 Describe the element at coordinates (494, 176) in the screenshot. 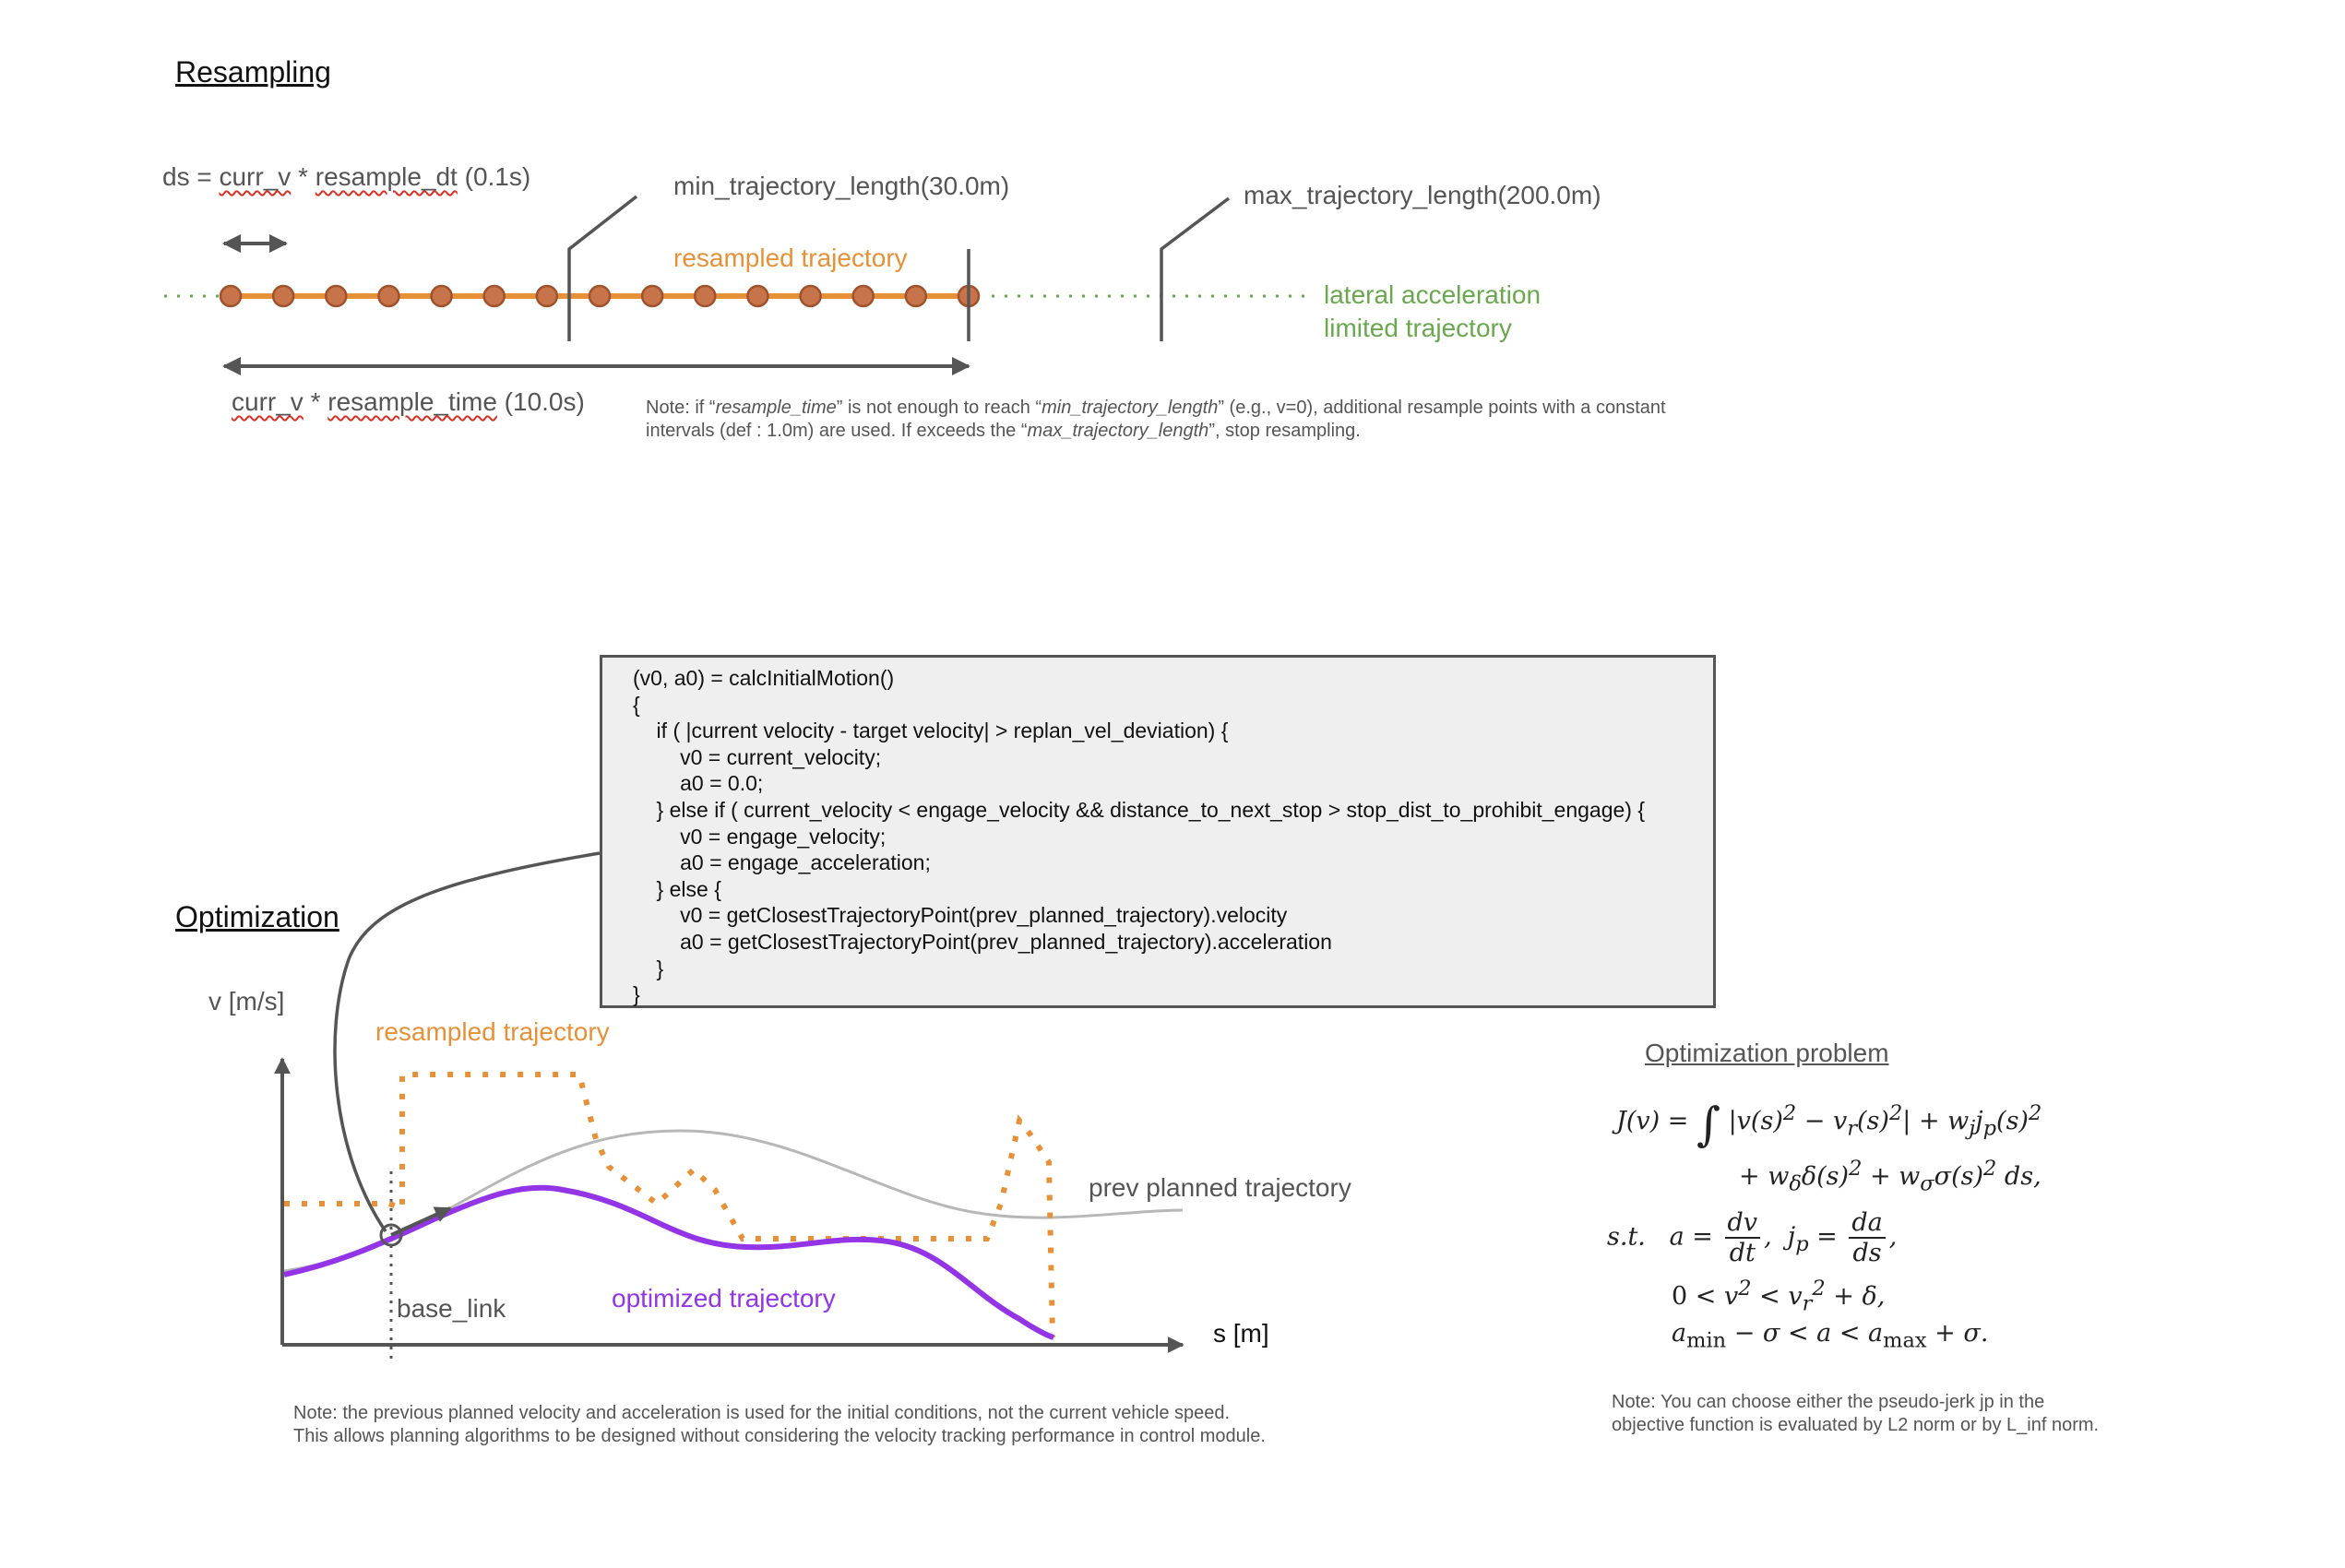

I see `ds-label-suffix: (0.1s)` at that location.